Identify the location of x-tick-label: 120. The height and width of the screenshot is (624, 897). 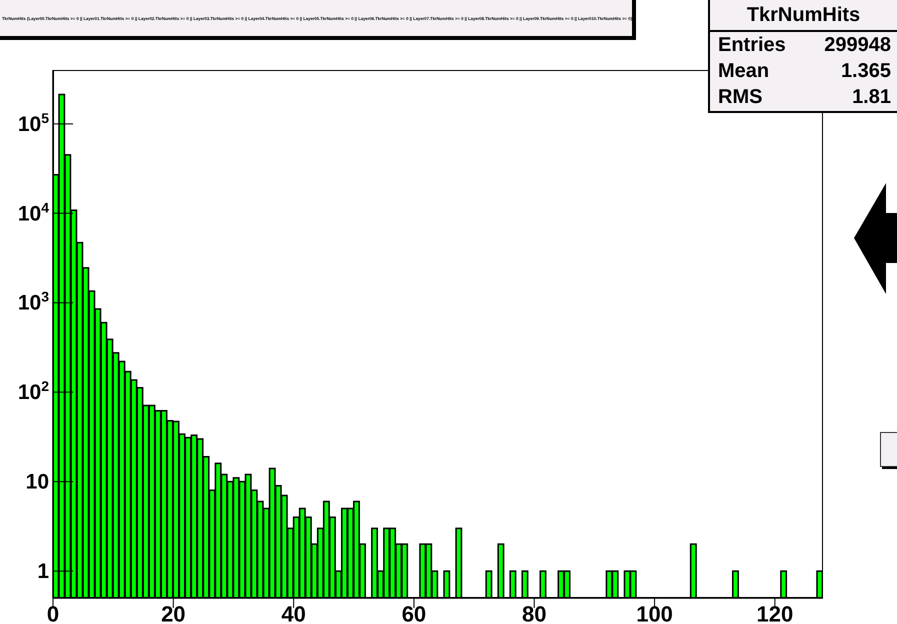
(775, 613).